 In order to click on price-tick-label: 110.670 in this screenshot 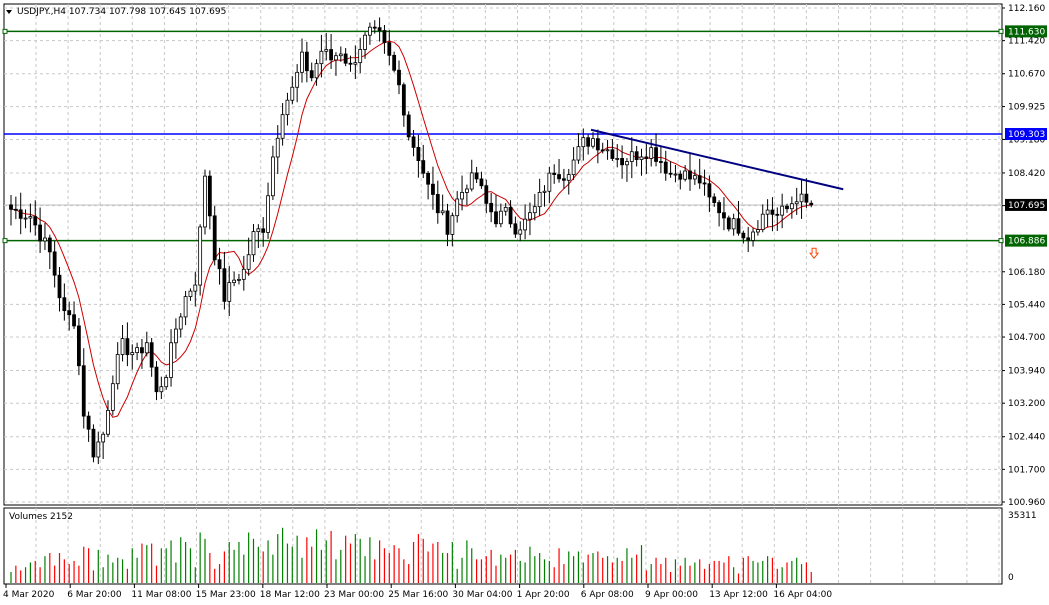, I will do `click(1026, 75)`.